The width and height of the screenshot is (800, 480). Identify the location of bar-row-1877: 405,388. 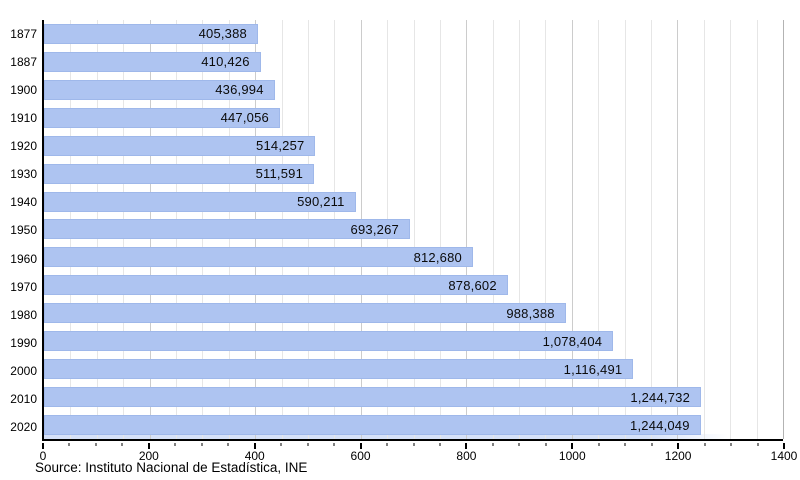
(413, 34).